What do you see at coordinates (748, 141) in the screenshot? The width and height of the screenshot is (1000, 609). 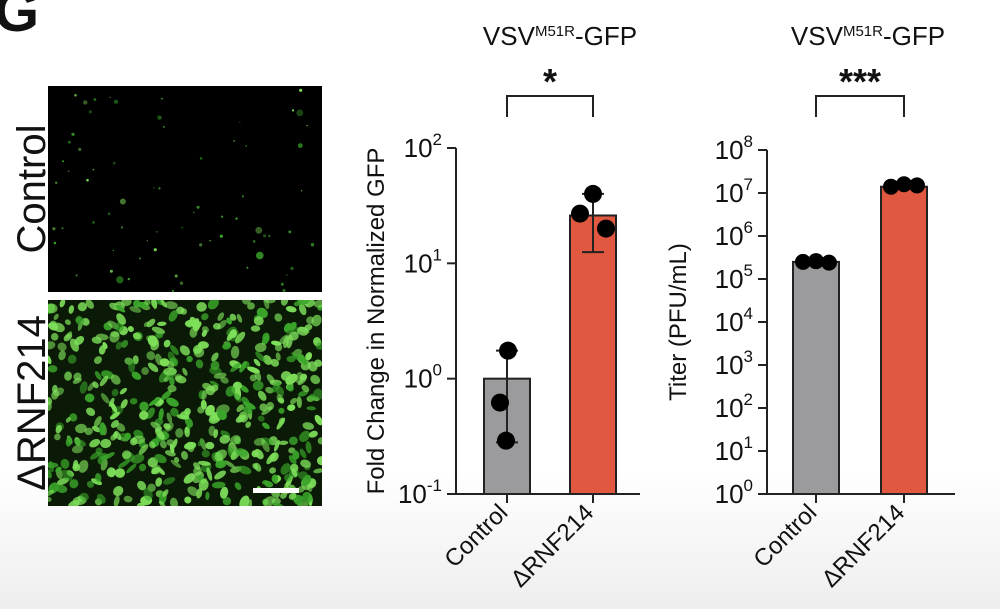 I see `y-tick-exponent: 8` at bounding box center [748, 141].